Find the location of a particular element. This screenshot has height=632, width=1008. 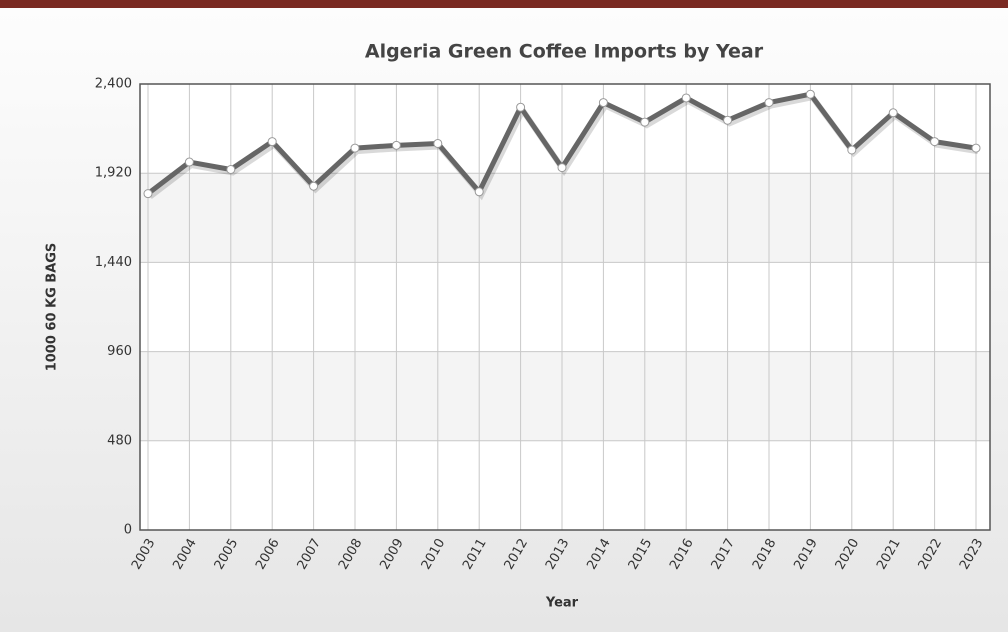

y-tick-label: 0 is located at coordinates (128, 530).